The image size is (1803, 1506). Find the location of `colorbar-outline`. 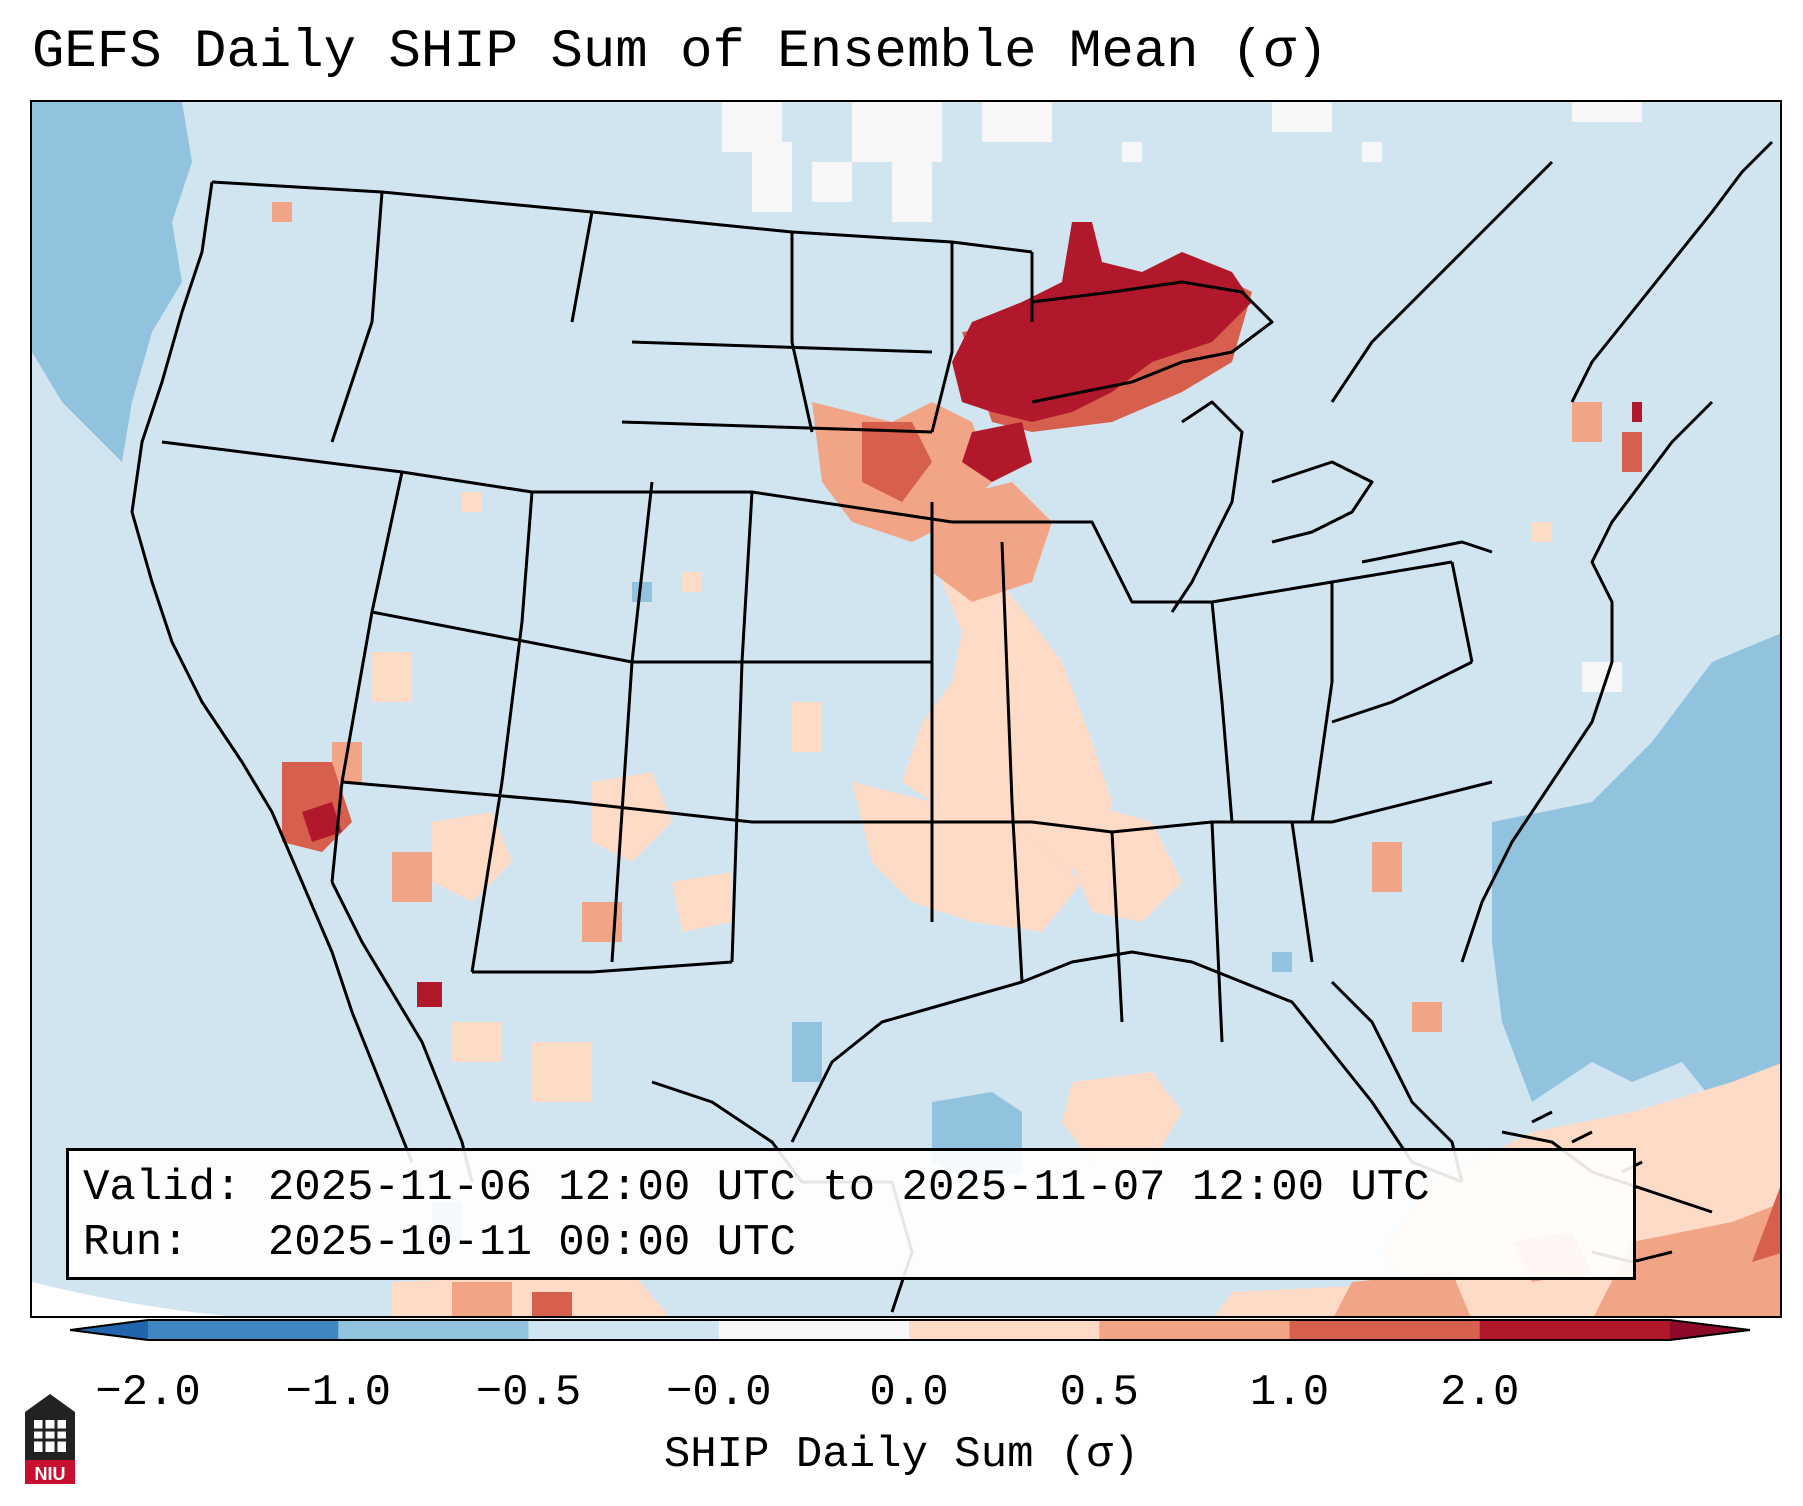

colorbar-outline is located at coordinates (910, 1330).